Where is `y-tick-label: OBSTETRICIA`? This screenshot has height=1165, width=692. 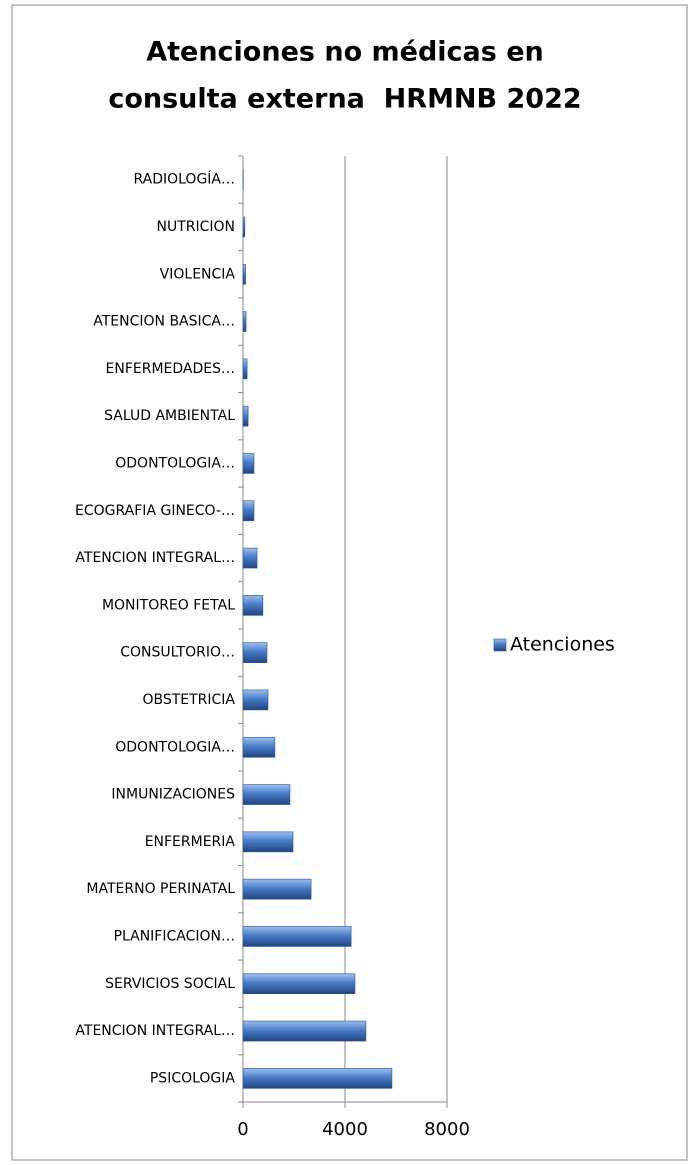
y-tick-label: OBSTETRICIA is located at coordinates (188, 700).